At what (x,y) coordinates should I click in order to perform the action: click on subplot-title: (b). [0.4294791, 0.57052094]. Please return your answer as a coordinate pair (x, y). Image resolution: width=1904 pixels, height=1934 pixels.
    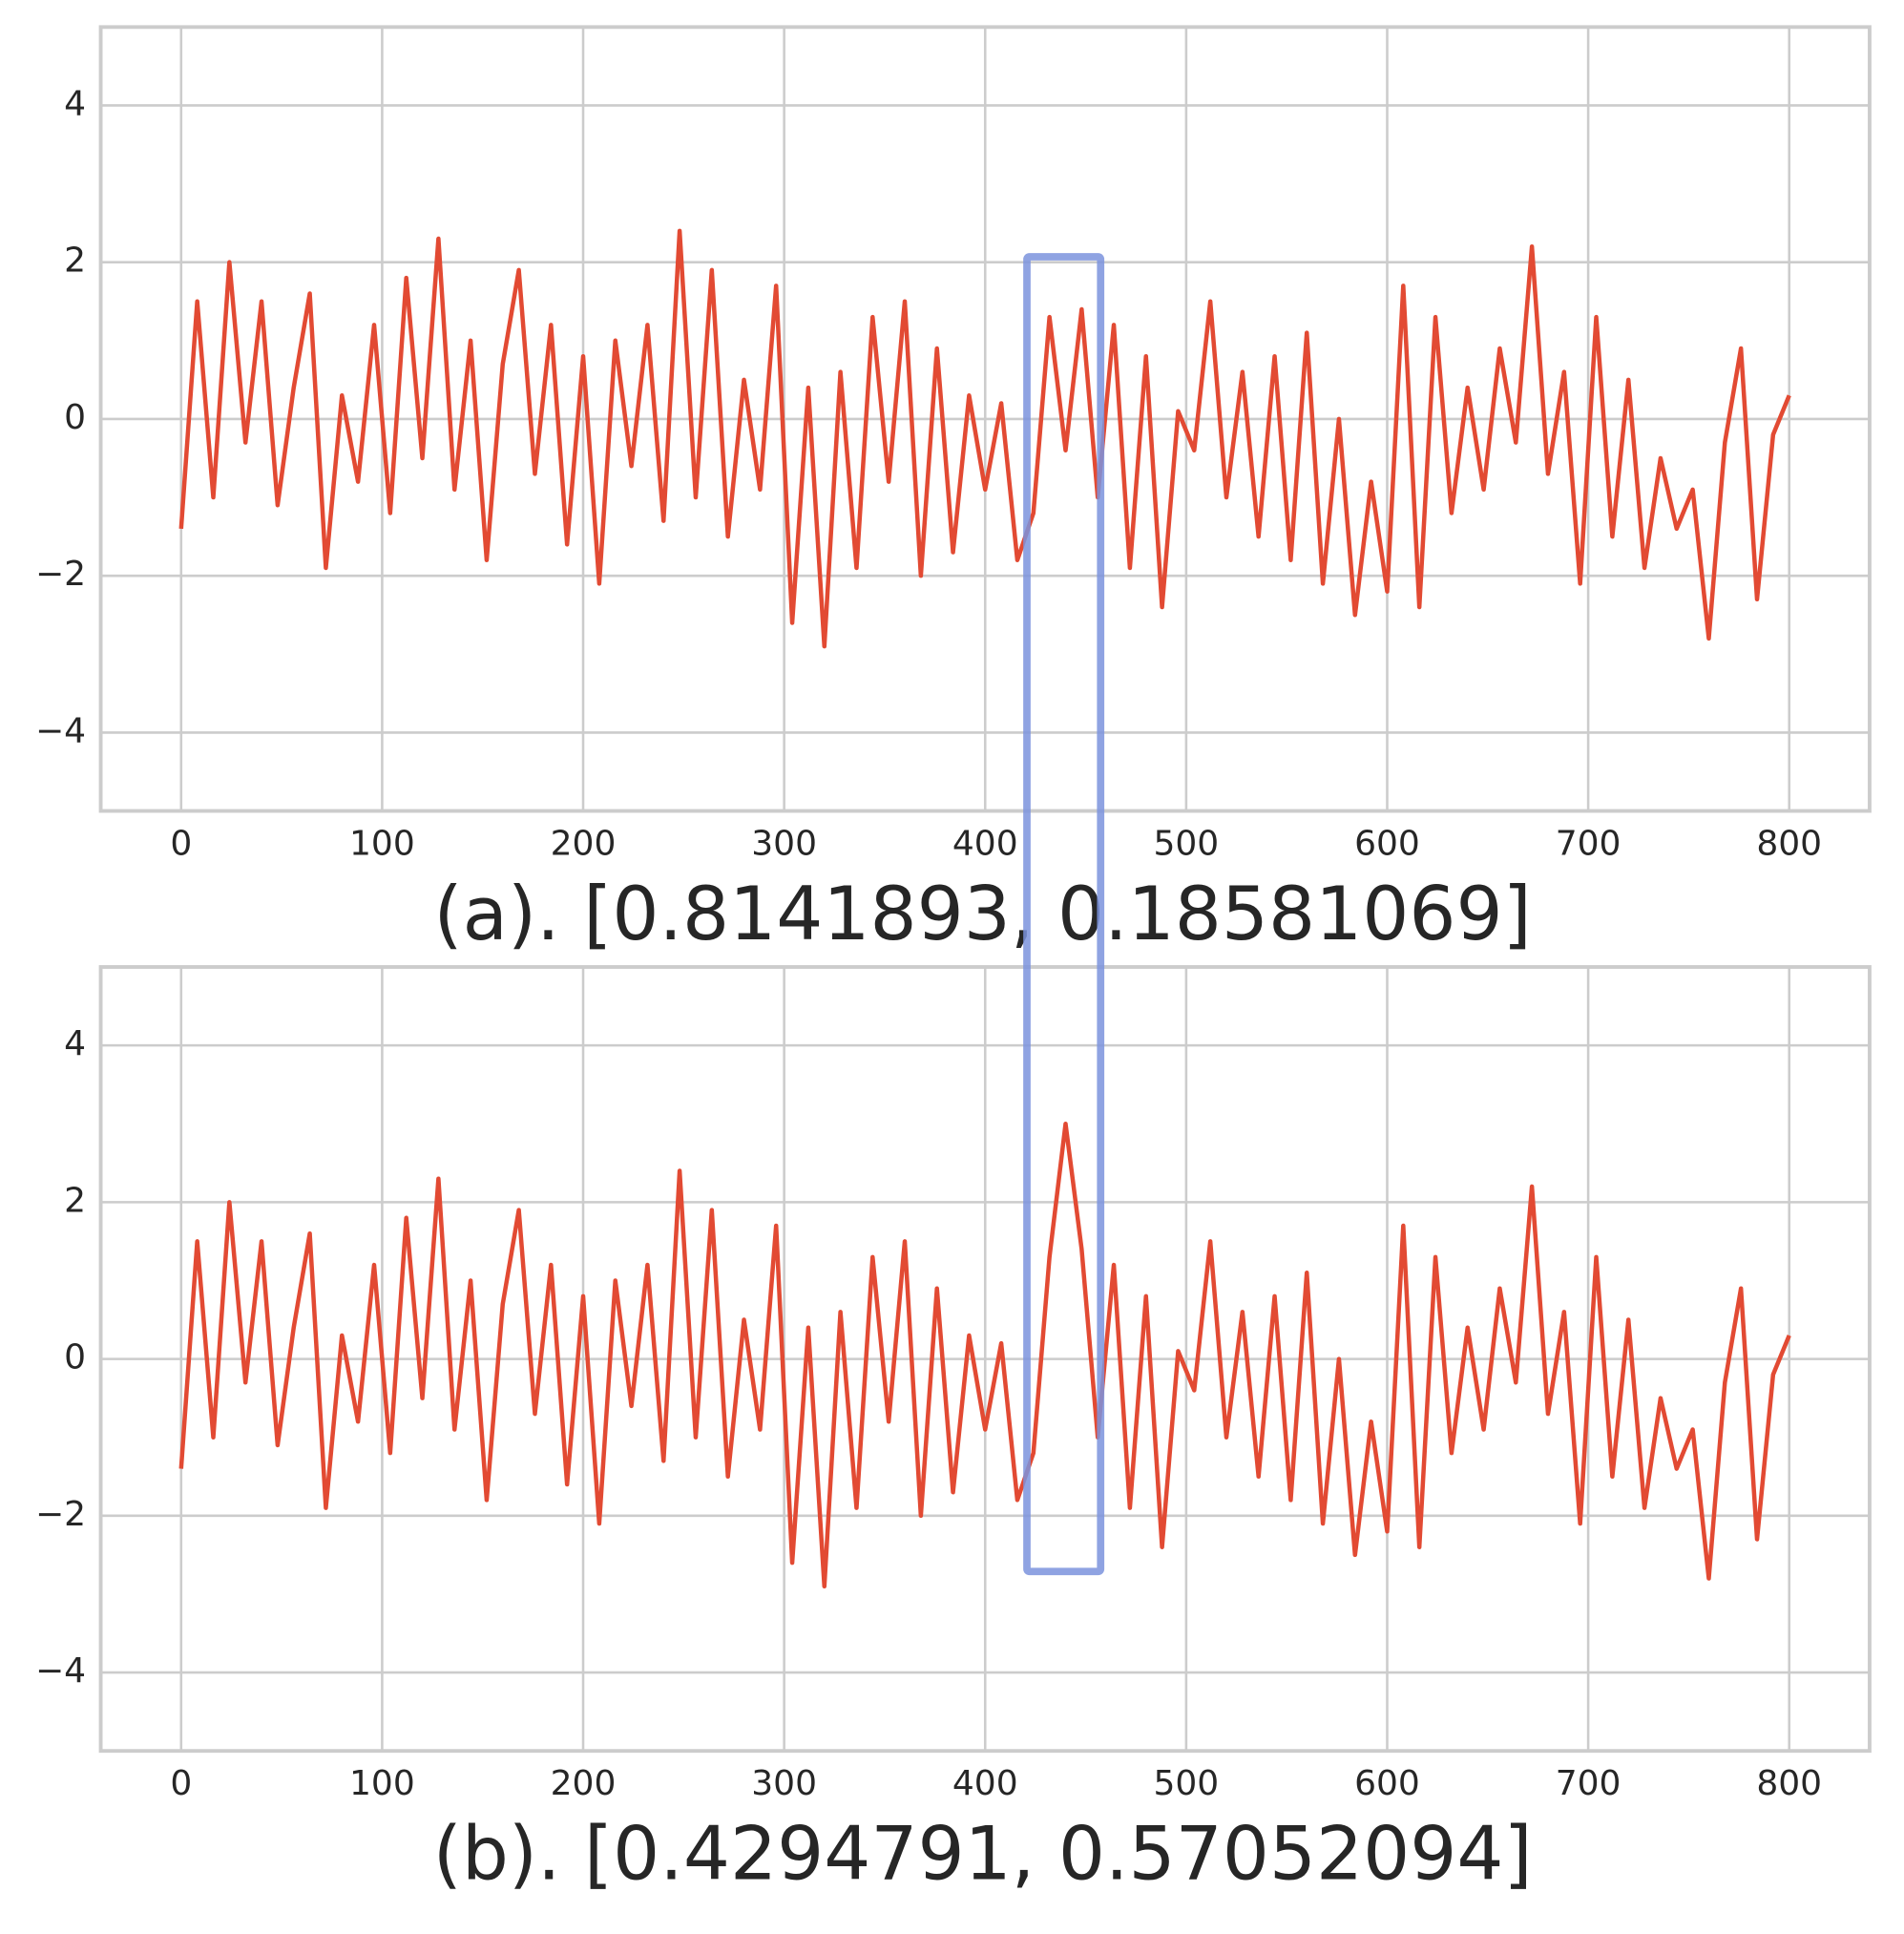
    Looking at the image, I should click on (983, 1854).